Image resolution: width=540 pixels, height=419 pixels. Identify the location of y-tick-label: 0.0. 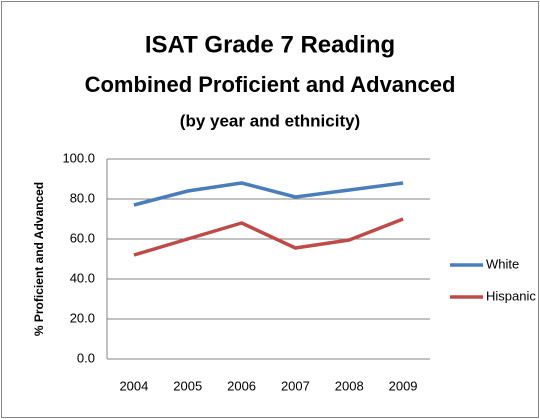
(86, 357).